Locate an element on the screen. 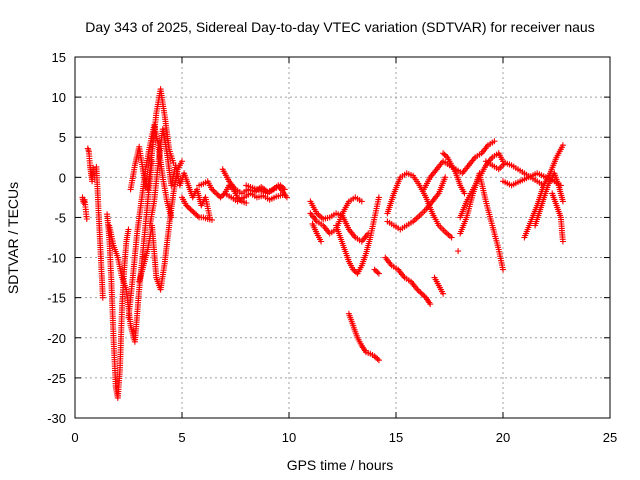 This screenshot has width=640, height=480. x-tick-label: 15 is located at coordinates (396, 437).